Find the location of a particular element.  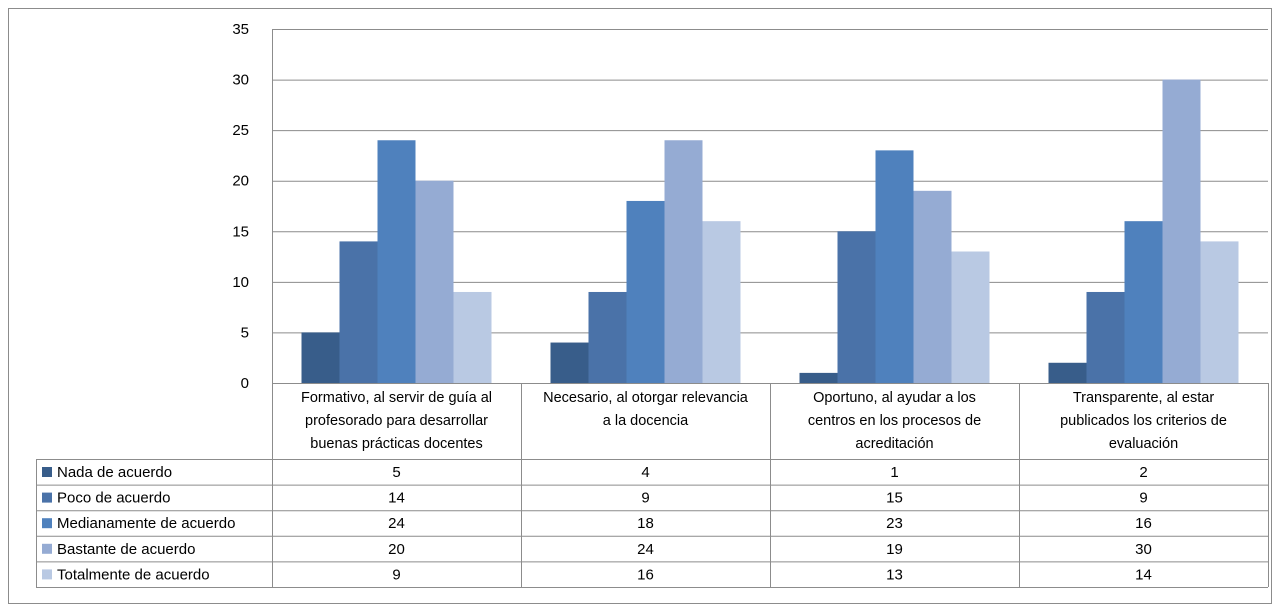

category-label: Formativo, al servir de guía al is located at coordinates (396, 398).